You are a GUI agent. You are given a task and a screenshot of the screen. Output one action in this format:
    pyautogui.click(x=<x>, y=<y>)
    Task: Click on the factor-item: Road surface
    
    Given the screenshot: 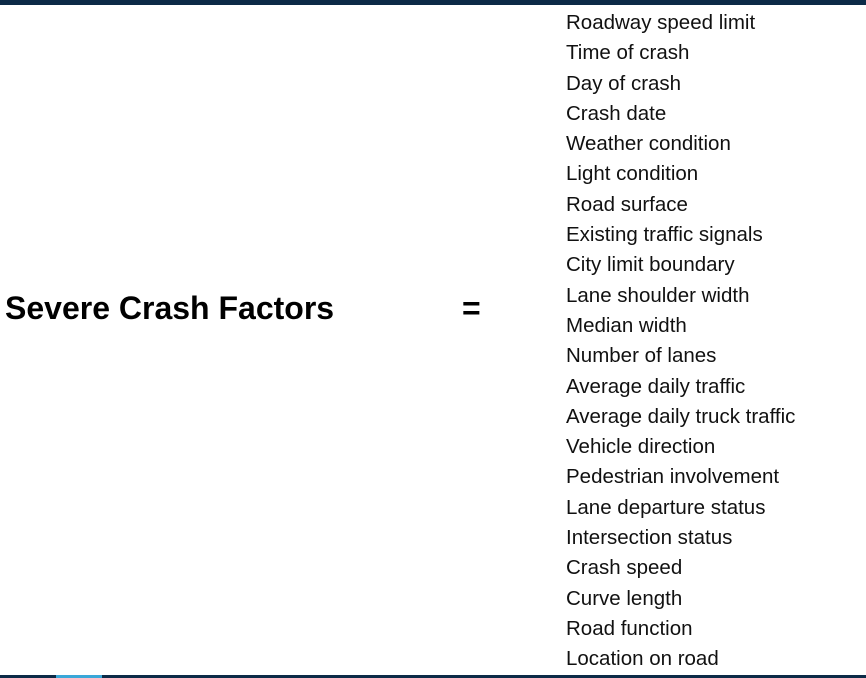 What is the action you would take?
    pyautogui.click(x=627, y=204)
    